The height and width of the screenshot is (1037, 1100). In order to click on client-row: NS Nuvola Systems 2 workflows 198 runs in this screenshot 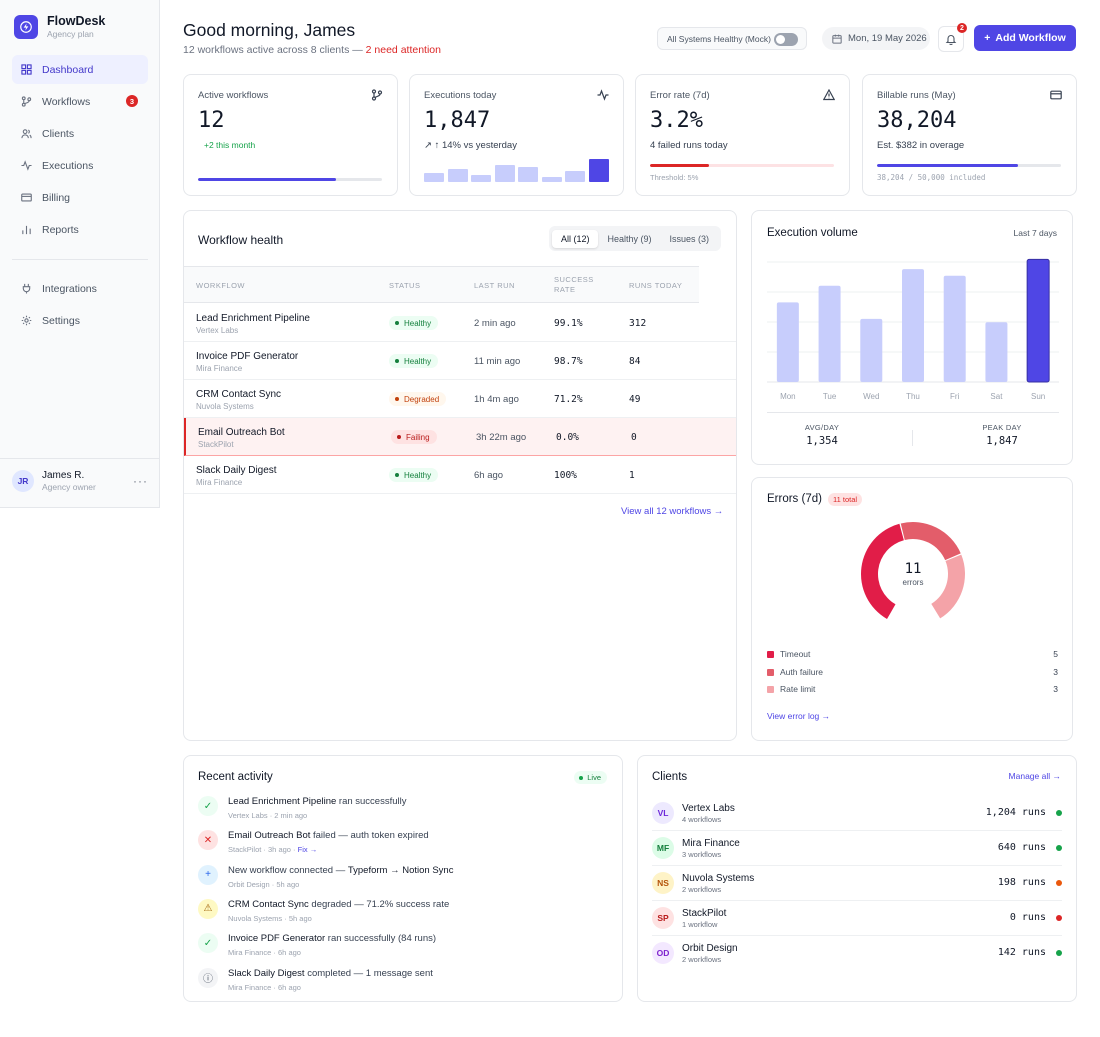, I will do `click(857, 883)`.